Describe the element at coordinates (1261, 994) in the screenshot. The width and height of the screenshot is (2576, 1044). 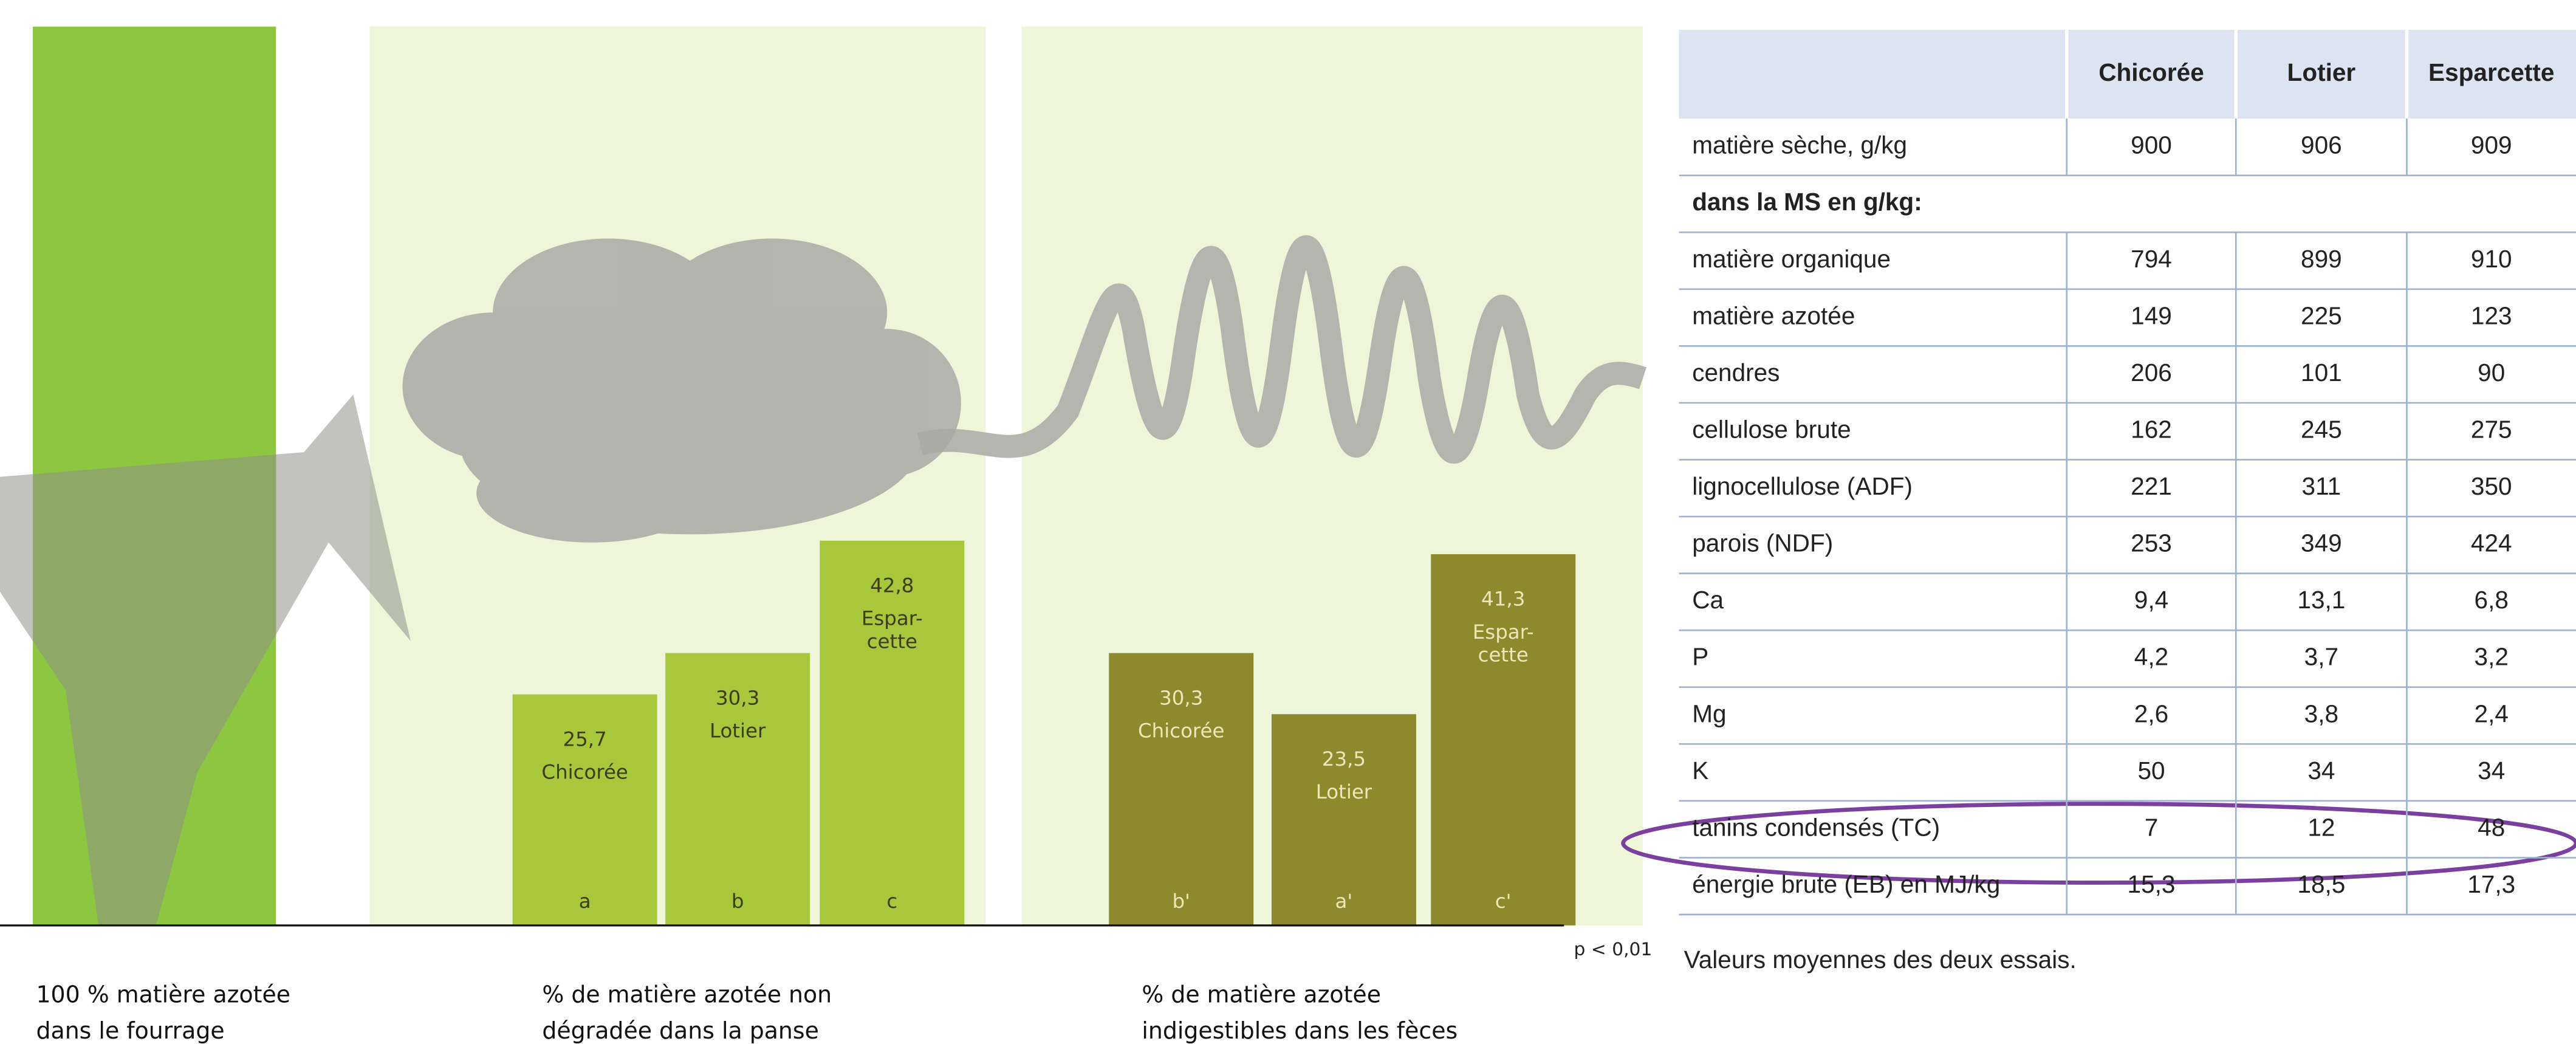
I see `caption: % de matière azotée` at that location.